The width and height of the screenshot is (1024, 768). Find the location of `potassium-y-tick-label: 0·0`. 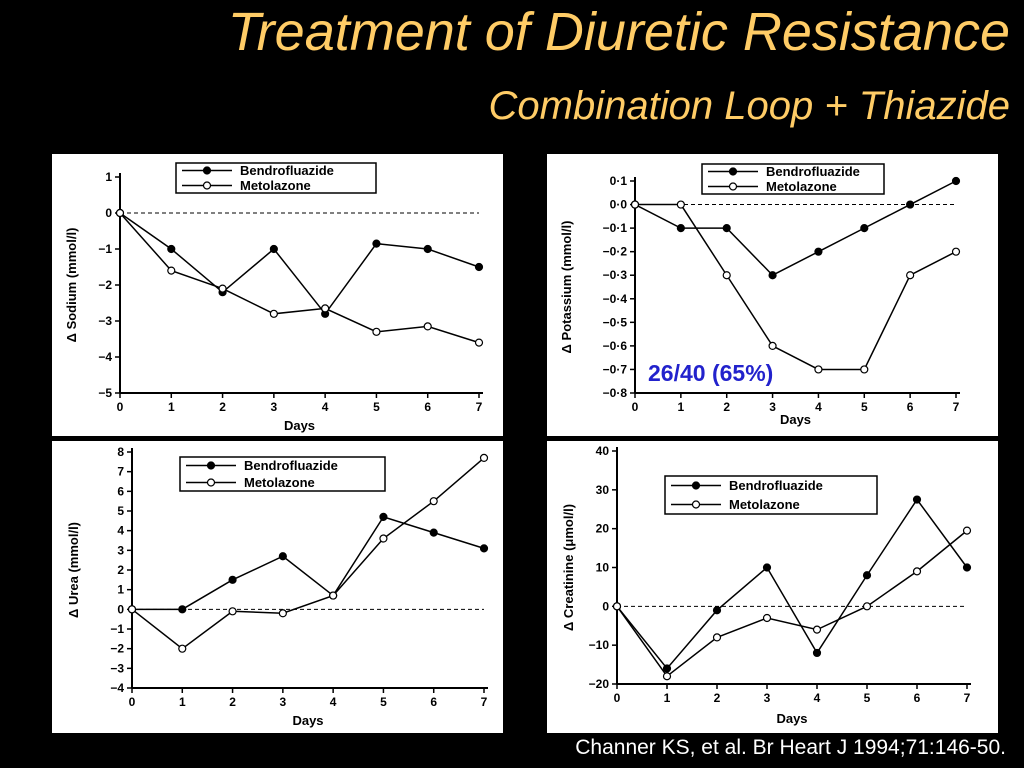

potassium-y-tick-label: 0·0 is located at coordinates (619, 205).